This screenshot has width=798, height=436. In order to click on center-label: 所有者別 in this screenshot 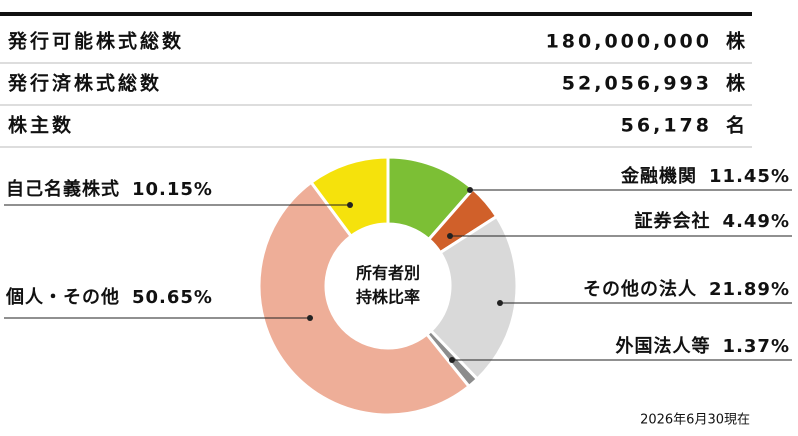, I will do `click(388, 273)`.